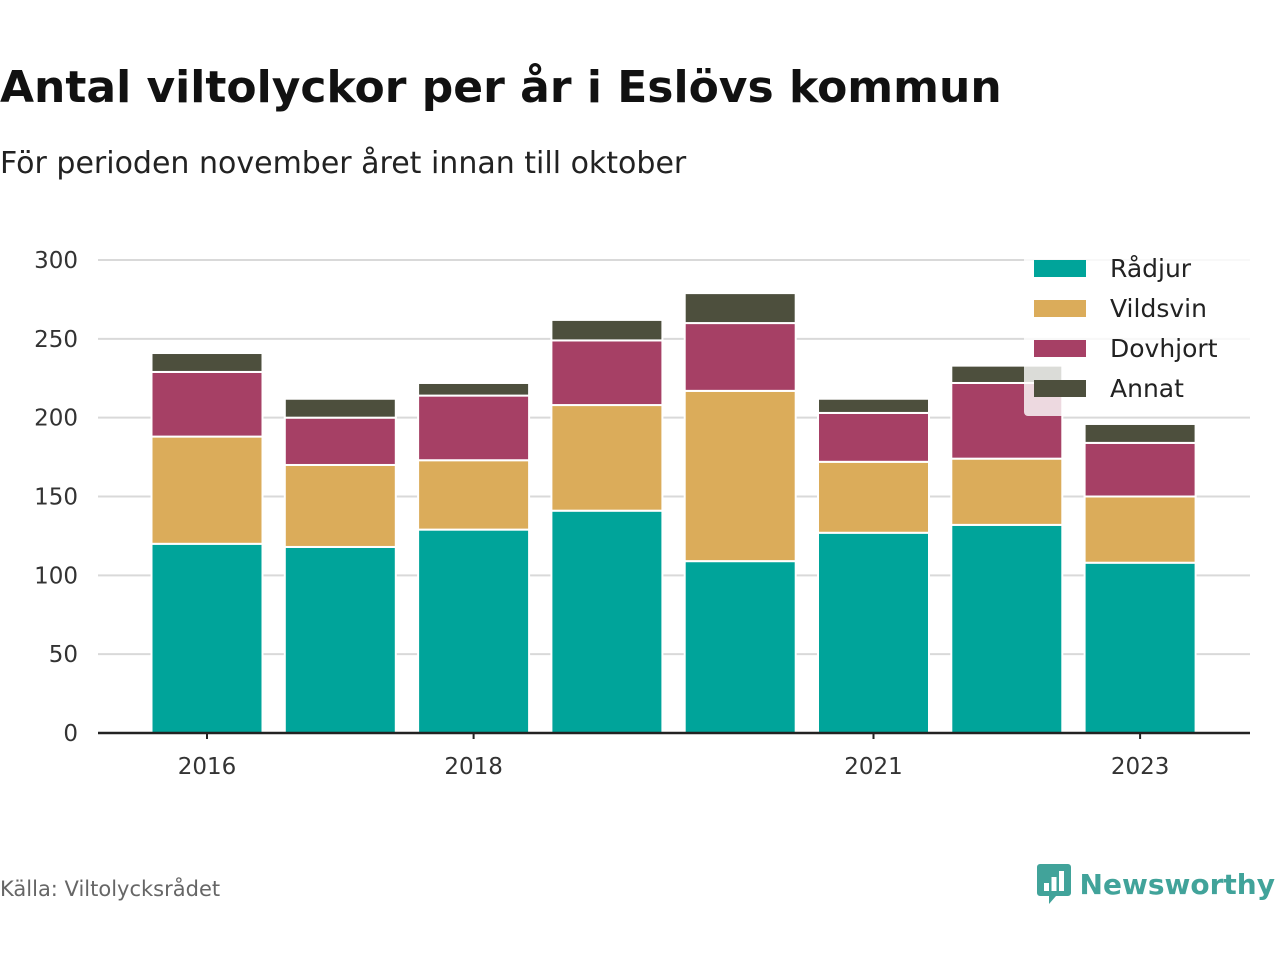  Describe the element at coordinates (740, 476) in the screenshot. I see `bar-2020-vildsvin` at that location.